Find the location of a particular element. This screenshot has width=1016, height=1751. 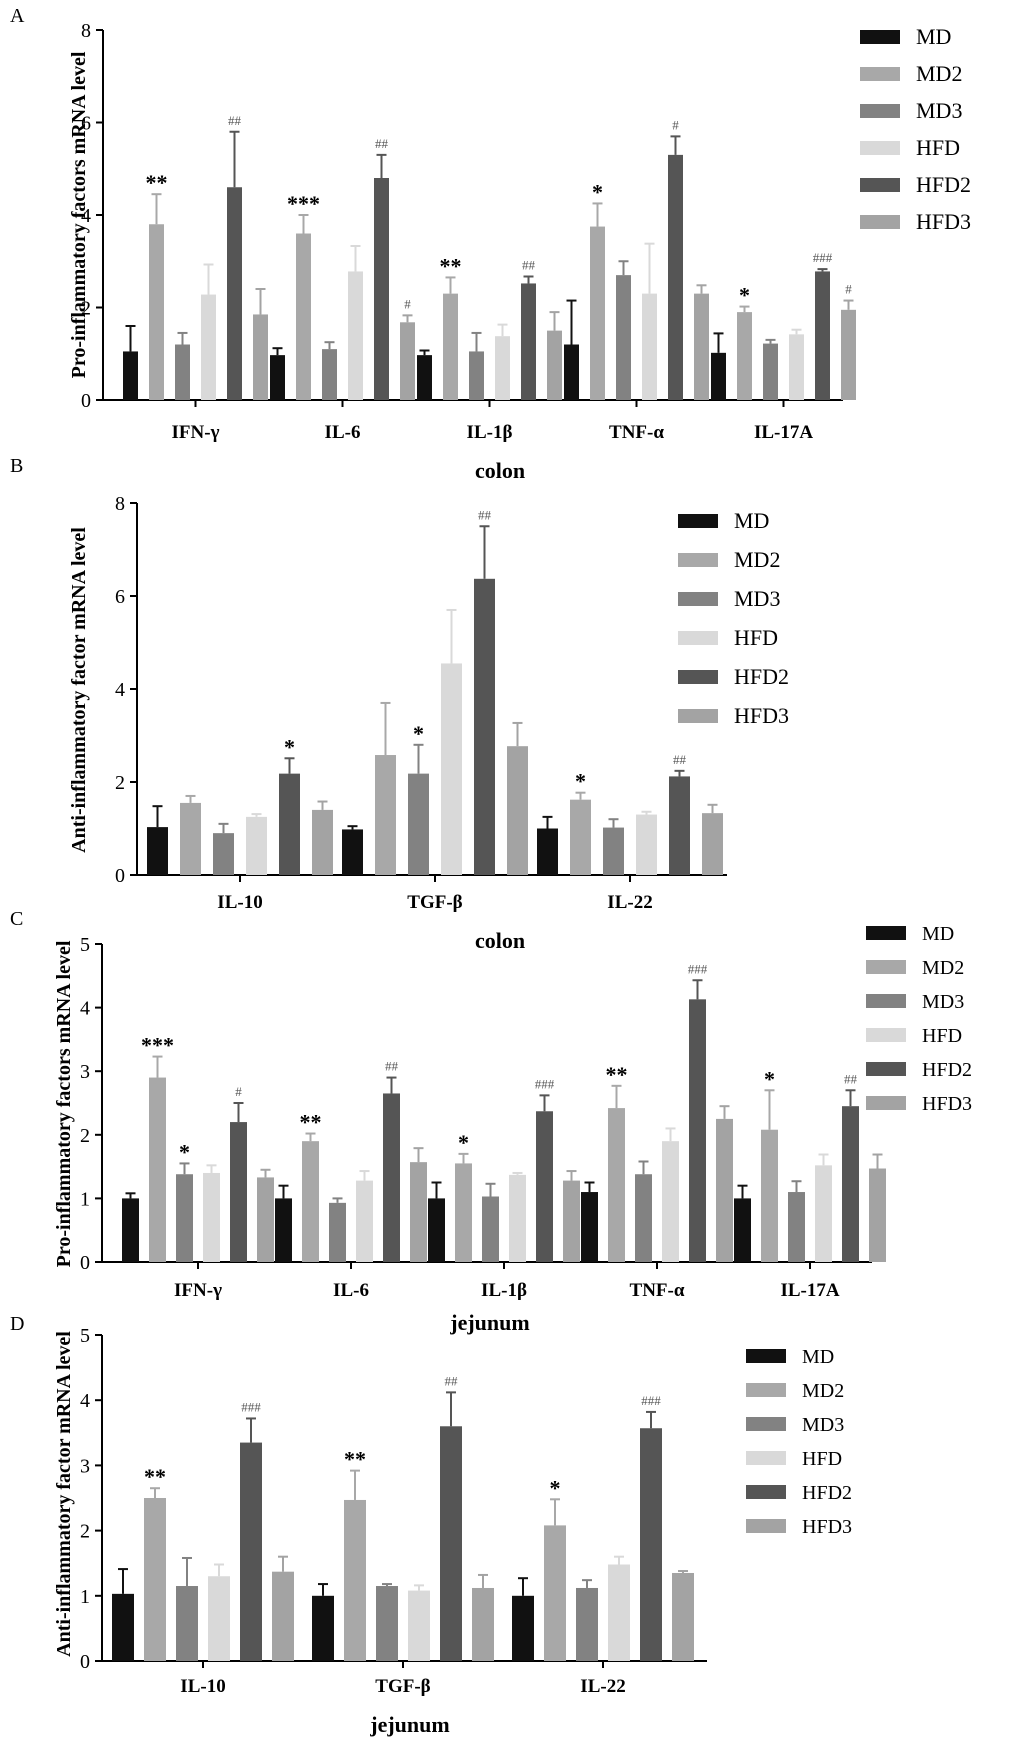

significance-label: # is located at coordinates (407, 303).